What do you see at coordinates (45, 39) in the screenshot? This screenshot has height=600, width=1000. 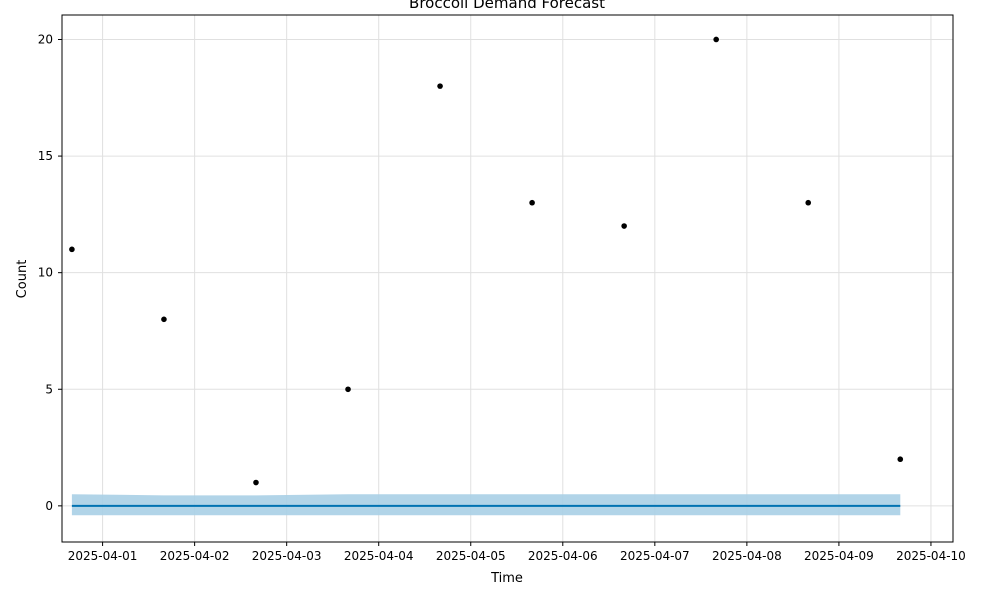 I see `y-tick-label: 20` at bounding box center [45, 39].